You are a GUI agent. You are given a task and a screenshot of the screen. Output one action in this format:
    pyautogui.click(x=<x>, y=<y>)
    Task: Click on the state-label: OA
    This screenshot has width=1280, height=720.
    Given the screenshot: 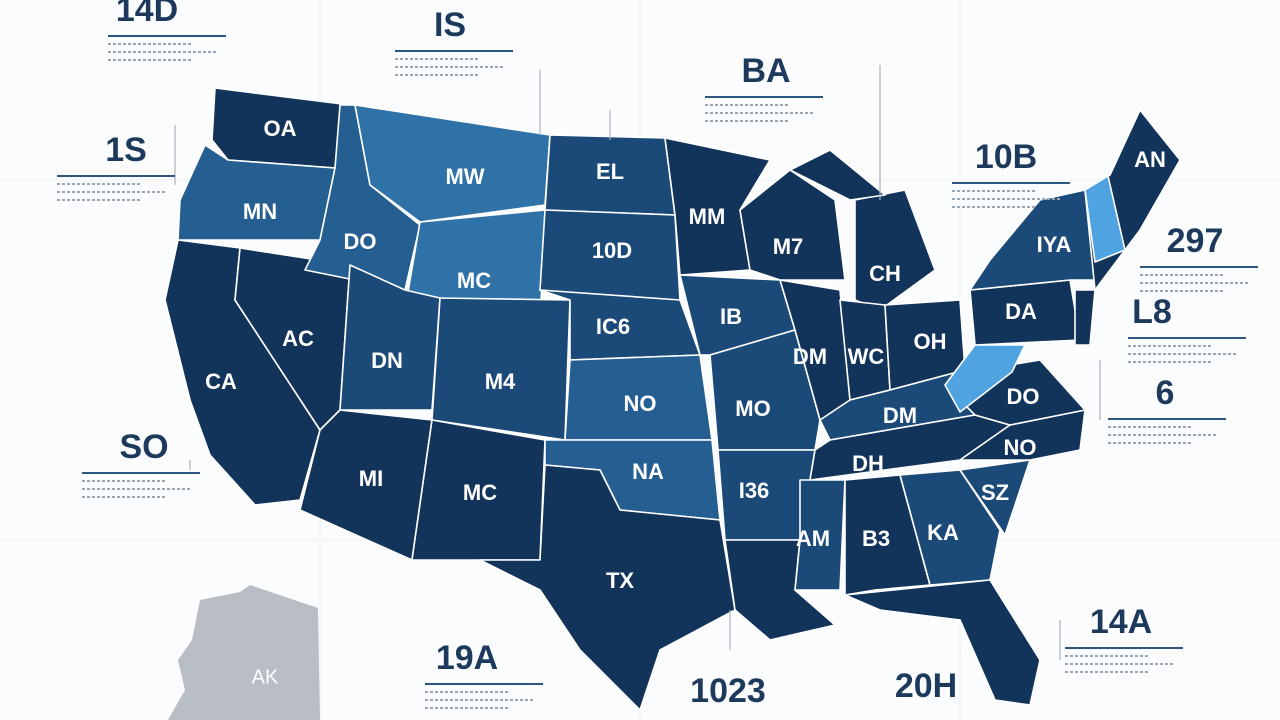 What is the action you would take?
    pyautogui.click(x=280, y=128)
    